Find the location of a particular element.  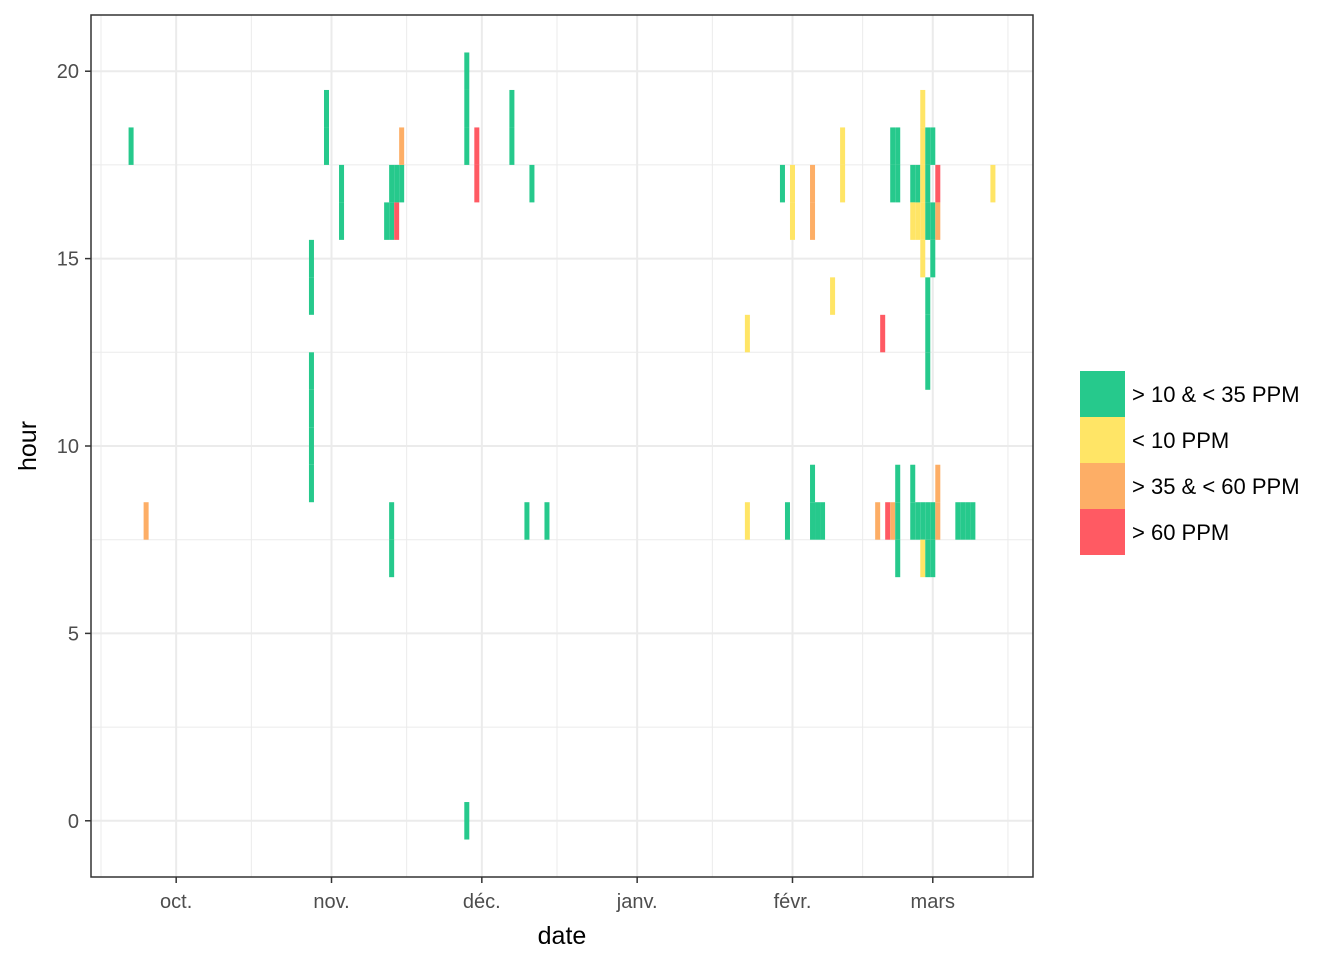

x-tick-label: févr. is located at coordinates (793, 902).